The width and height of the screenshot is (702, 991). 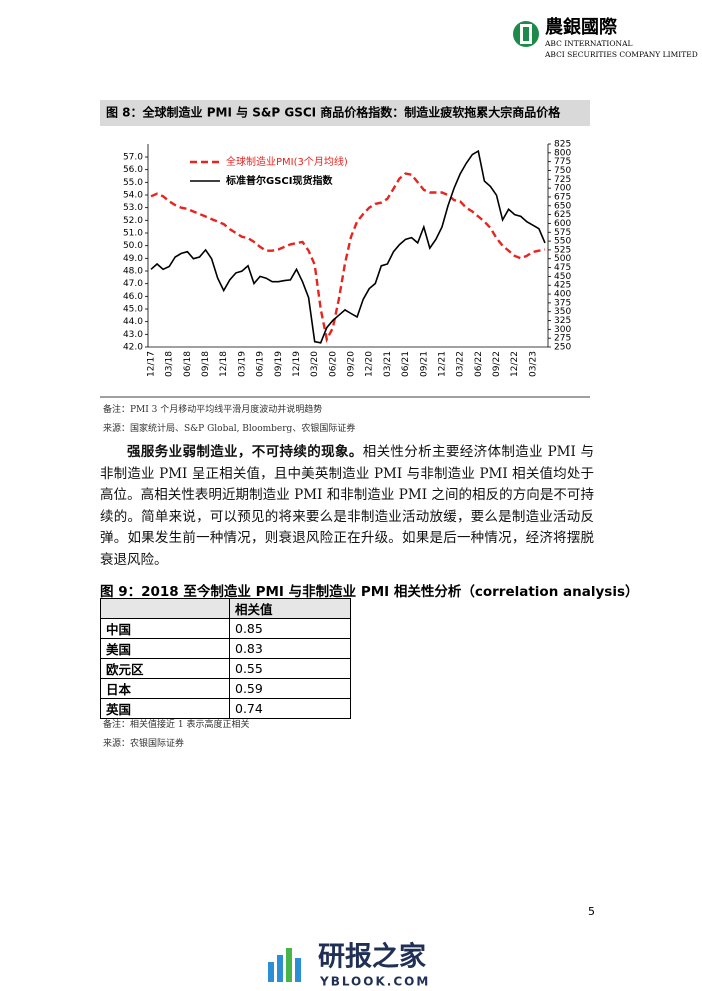 What do you see at coordinates (133, 322) in the screenshot?
I see `y-tick-label: 44.0` at bounding box center [133, 322].